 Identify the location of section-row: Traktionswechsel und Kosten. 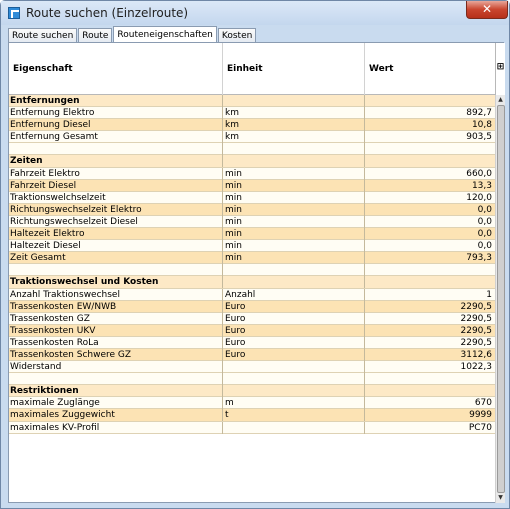
(252, 282).